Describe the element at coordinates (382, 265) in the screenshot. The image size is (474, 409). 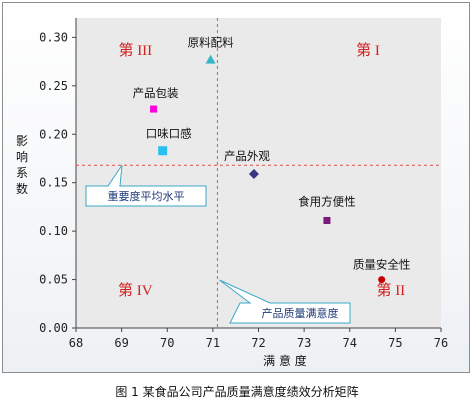
I see `data-point-label: 质量安全性` at that location.